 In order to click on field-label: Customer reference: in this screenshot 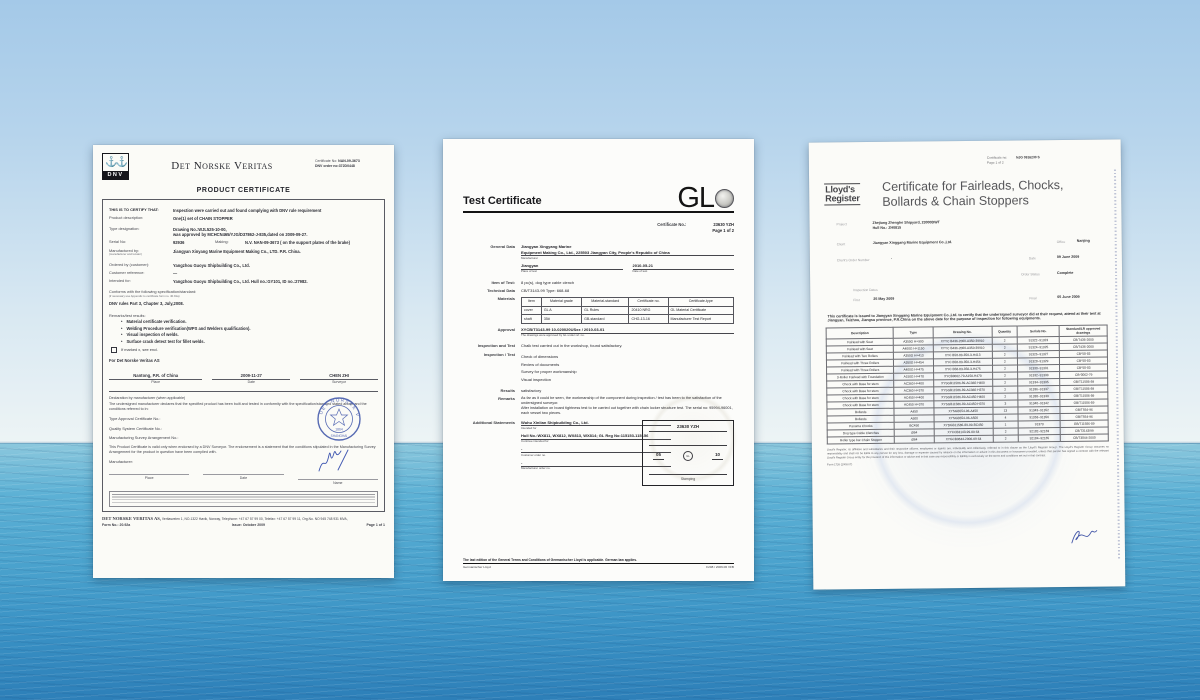, I will do `click(127, 273)`.